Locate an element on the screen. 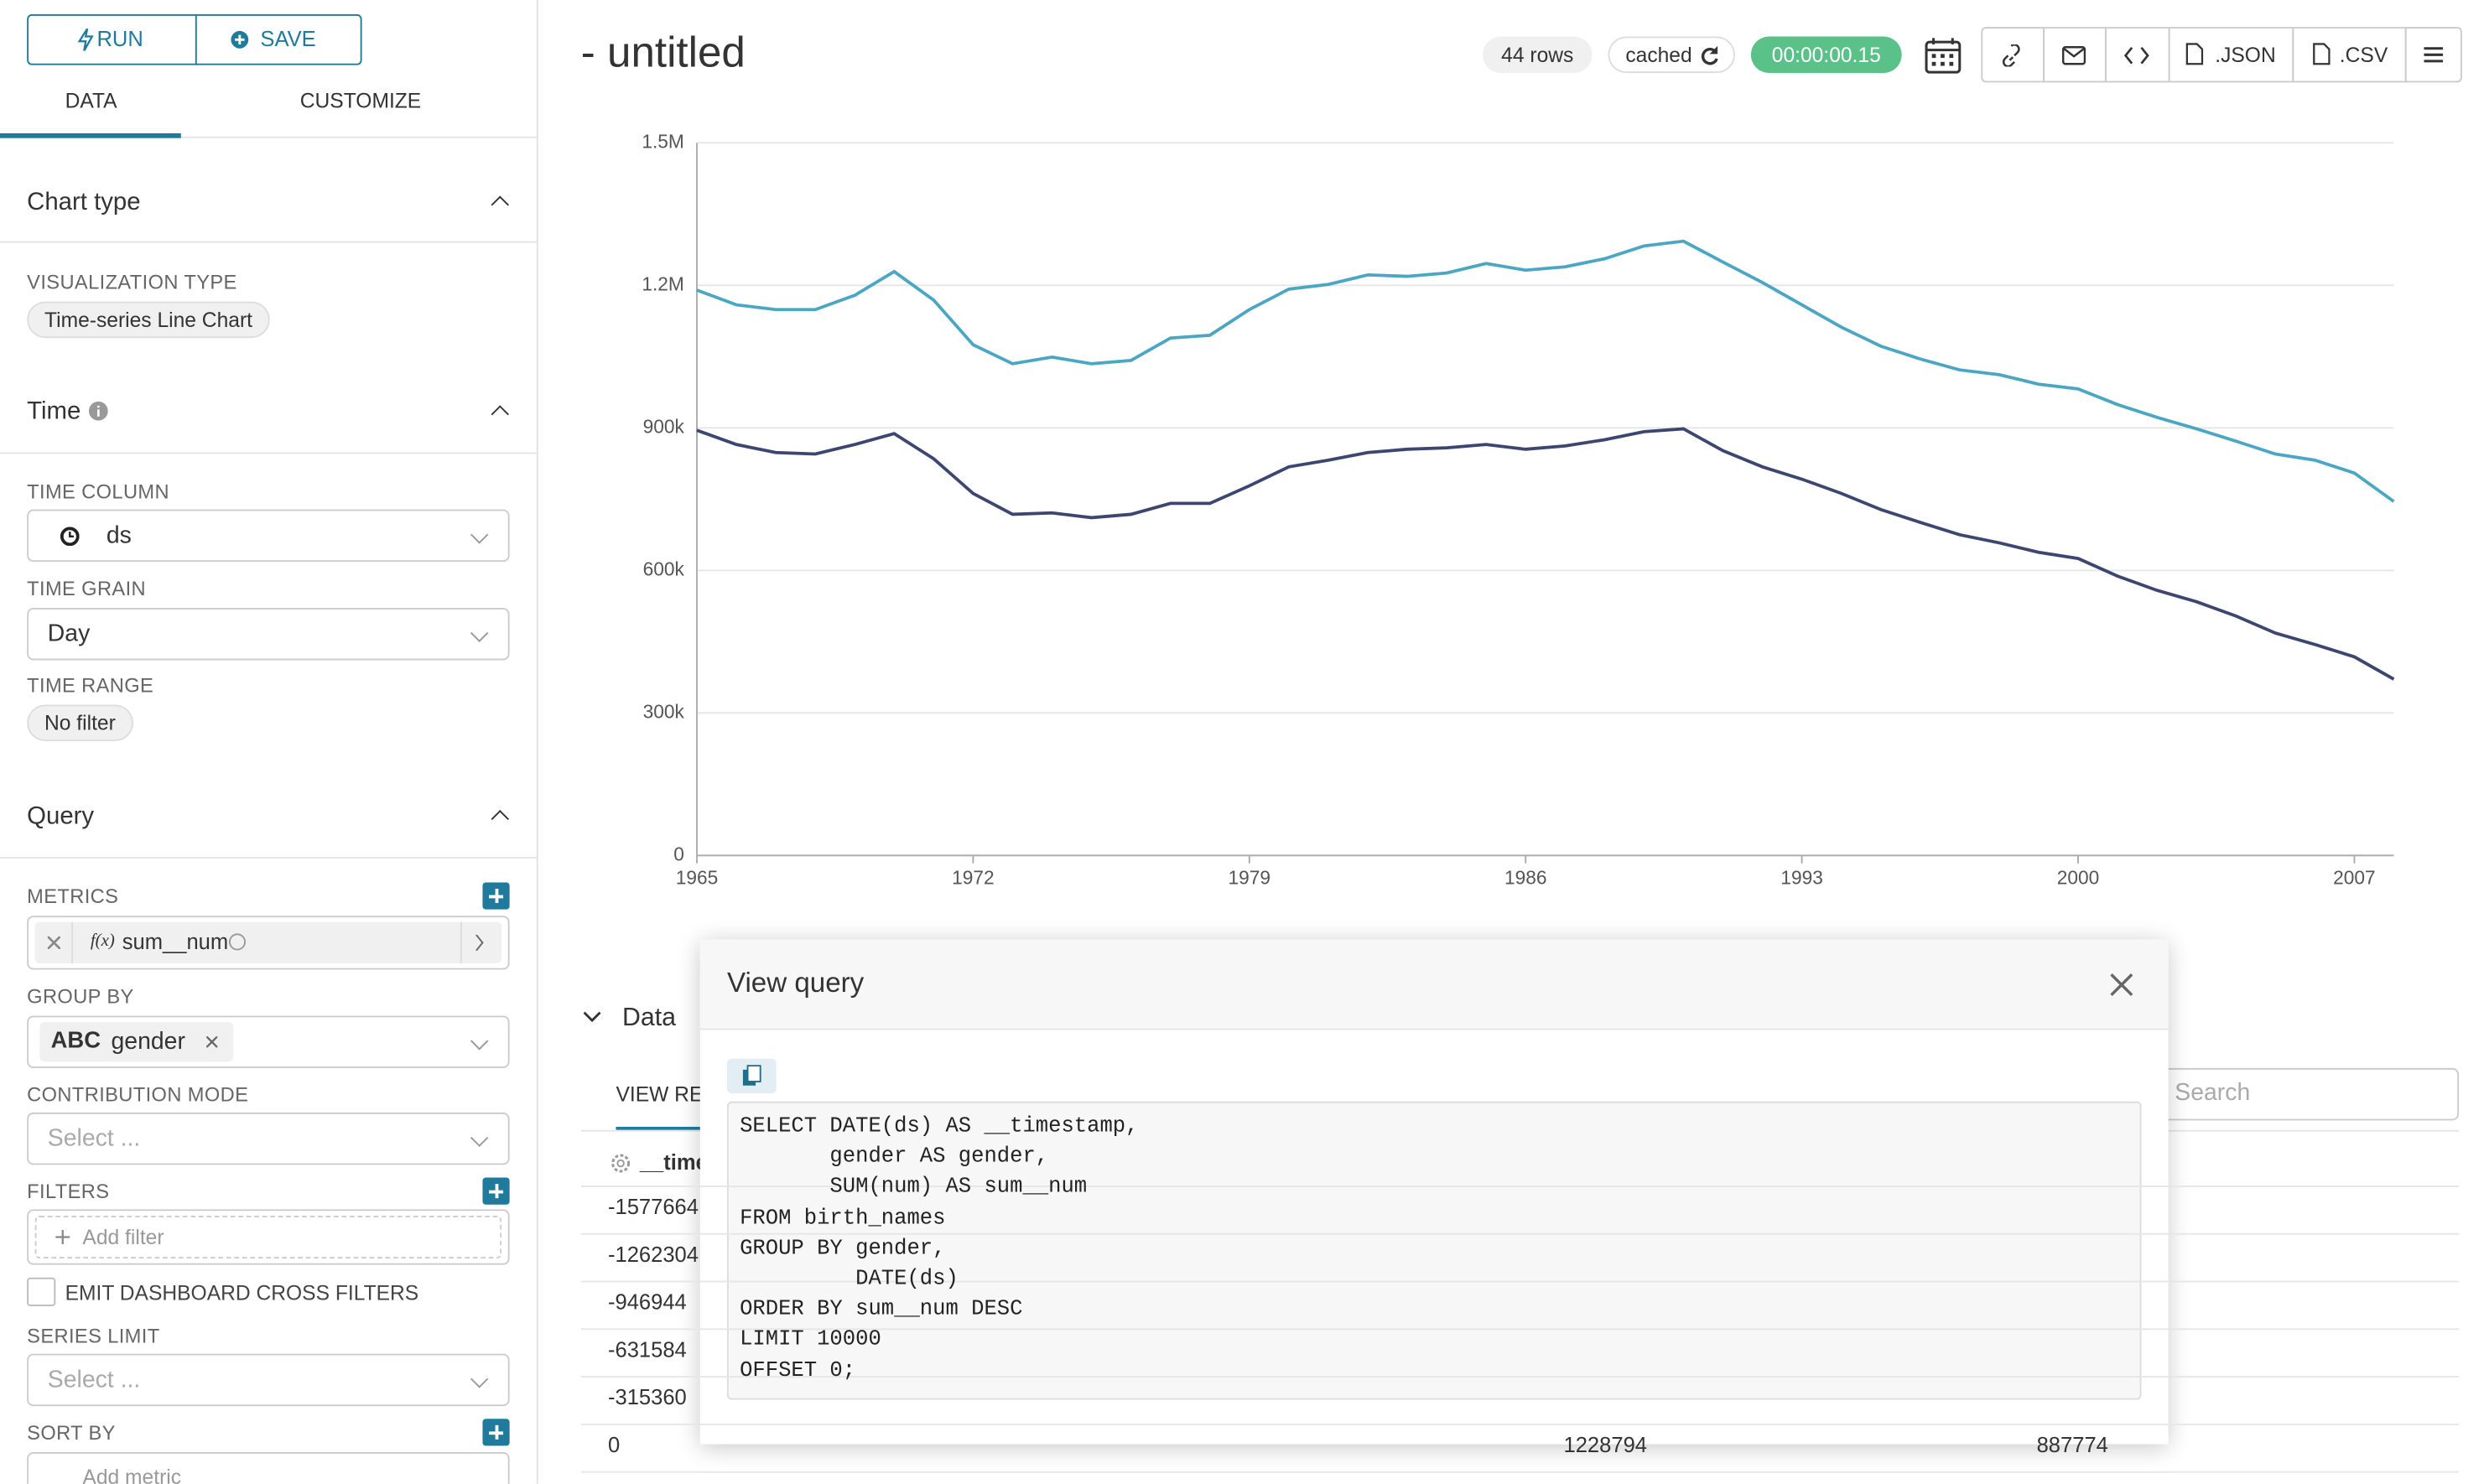  plus-icon is located at coordinates (62, 1237).